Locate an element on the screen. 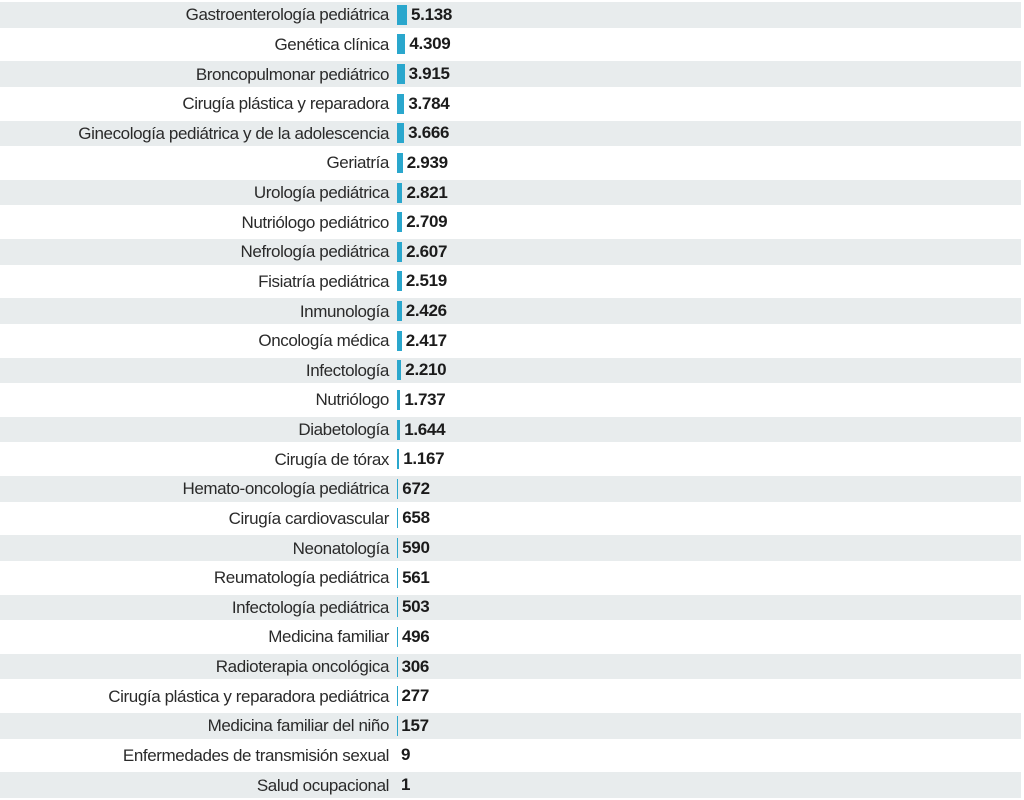 This screenshot has height=800, width=1024. value-label: 5.138 is located at coordinates (432, 14).